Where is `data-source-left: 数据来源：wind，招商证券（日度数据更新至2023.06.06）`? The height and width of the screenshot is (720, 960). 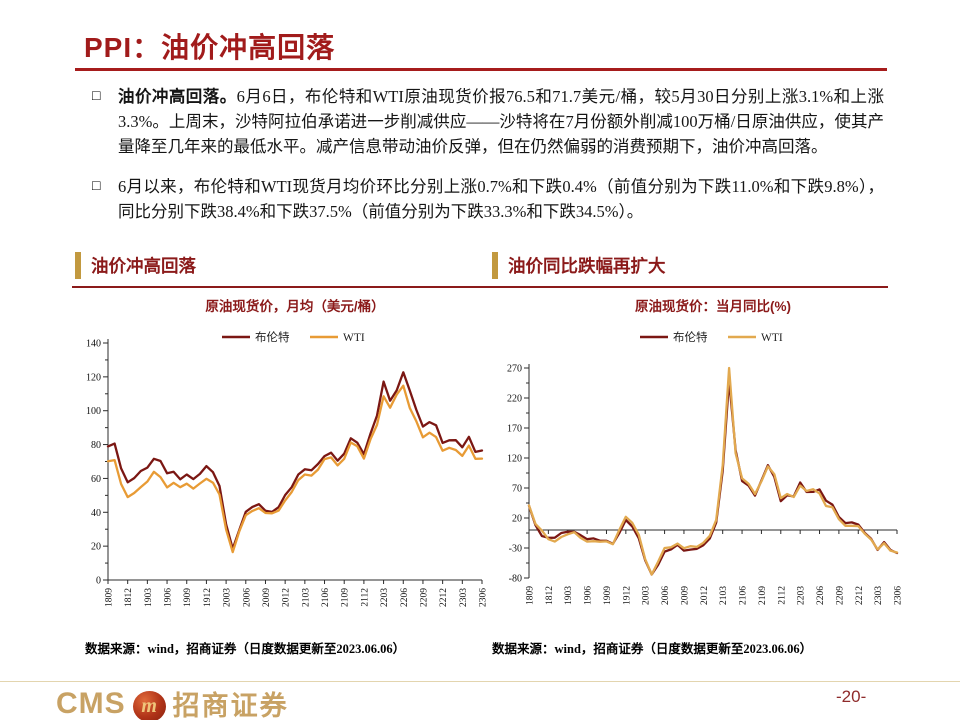
data-source-left: 数据来源：wind，招商证券（日度数据更新至2023.06.06） is located at coordinates (245, 649).